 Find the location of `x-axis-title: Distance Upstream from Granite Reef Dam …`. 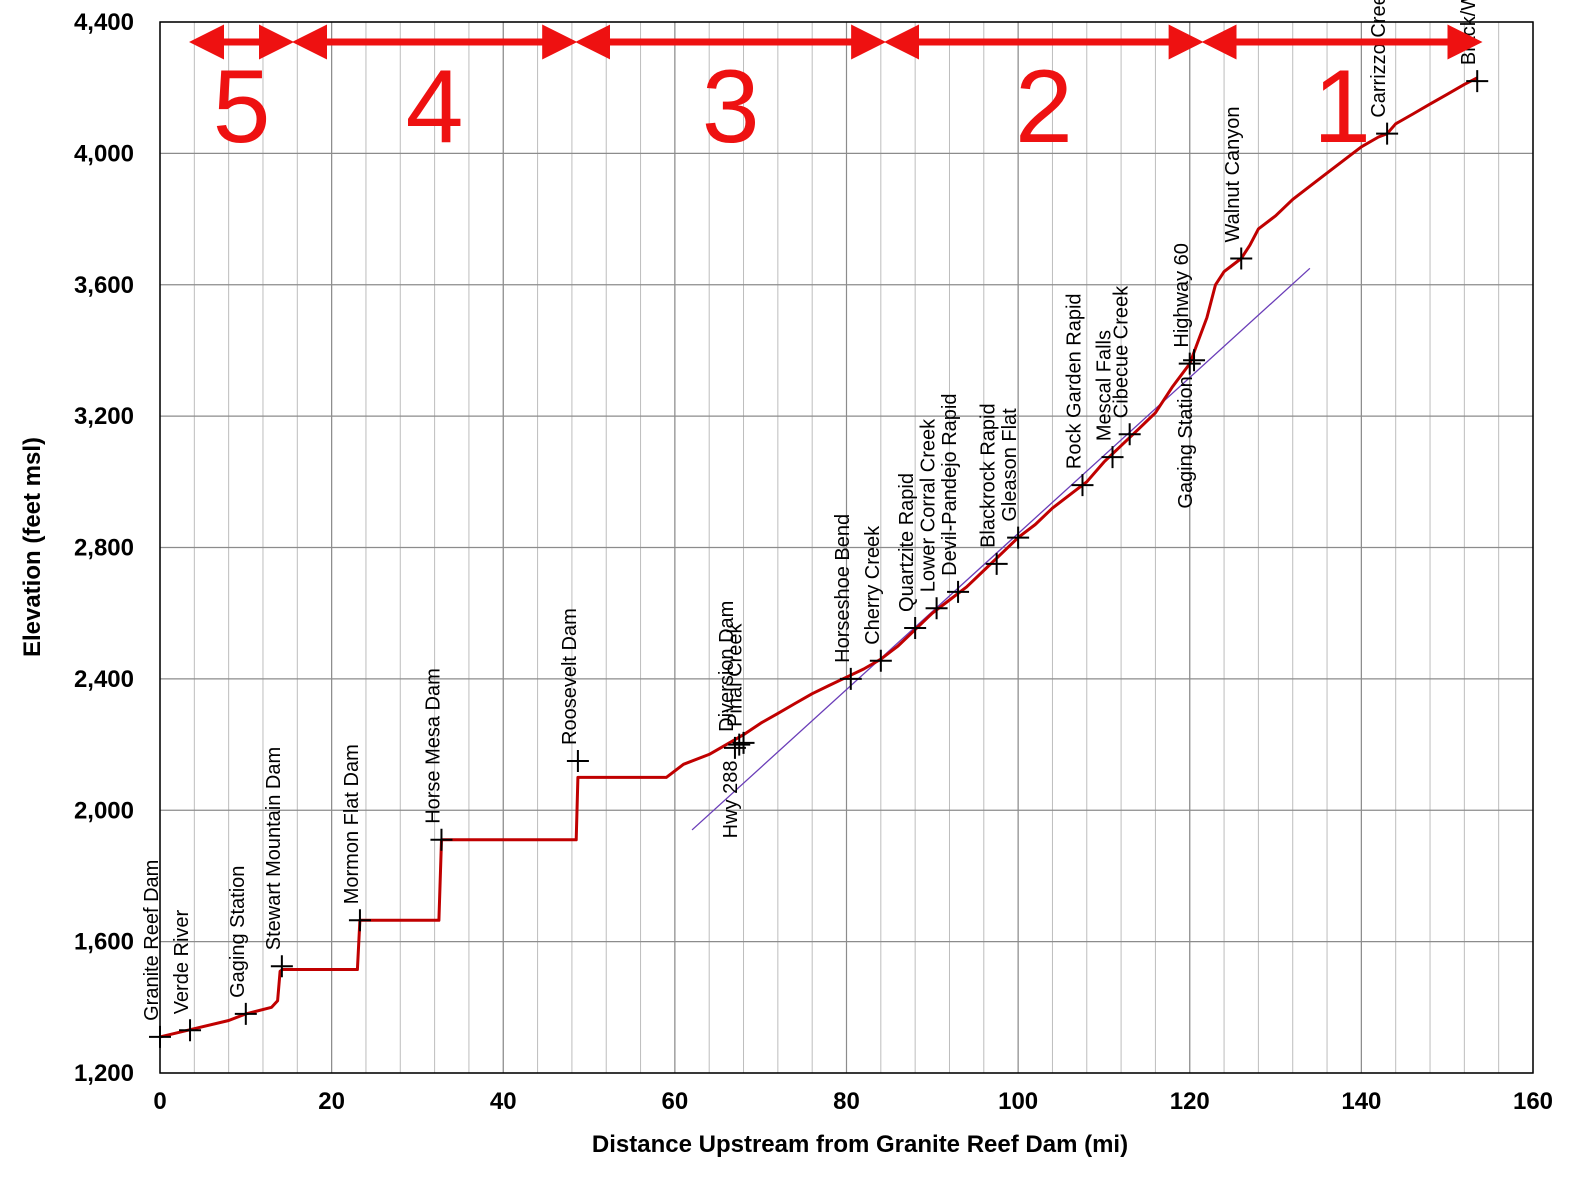

x-axis-title: Distance Upstream from Granite Reef Dam … is located at coordinates (860, 1144).